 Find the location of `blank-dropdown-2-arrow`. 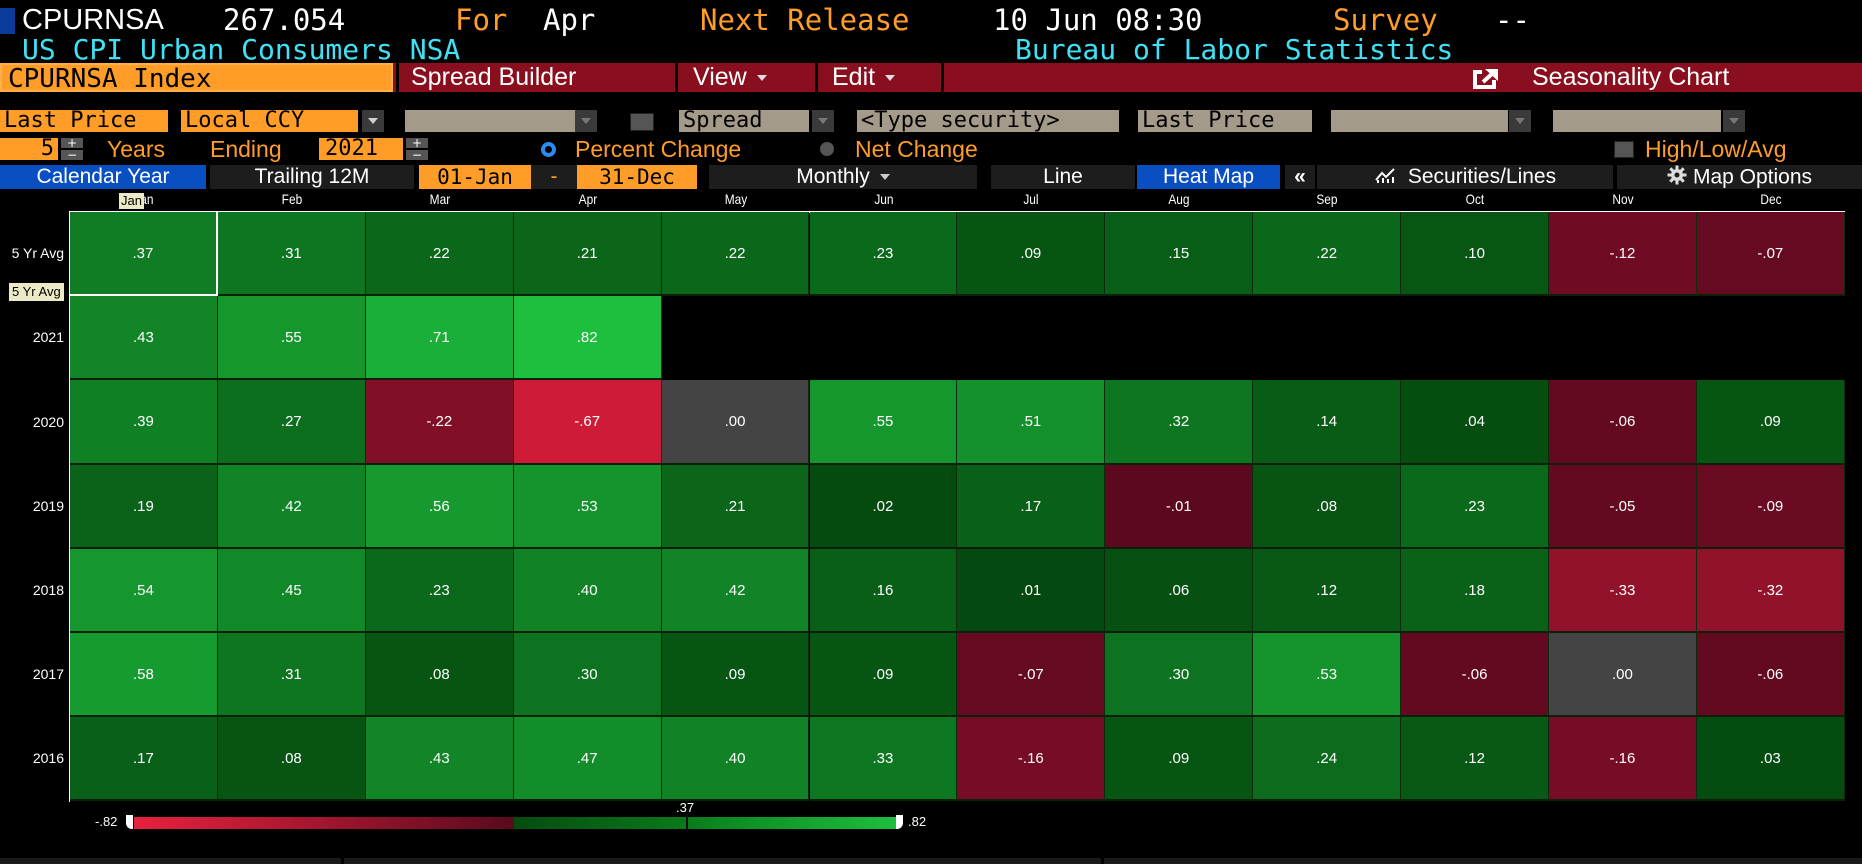

blank-dropdown-2-arrow is located at coordinates (1520, 121).